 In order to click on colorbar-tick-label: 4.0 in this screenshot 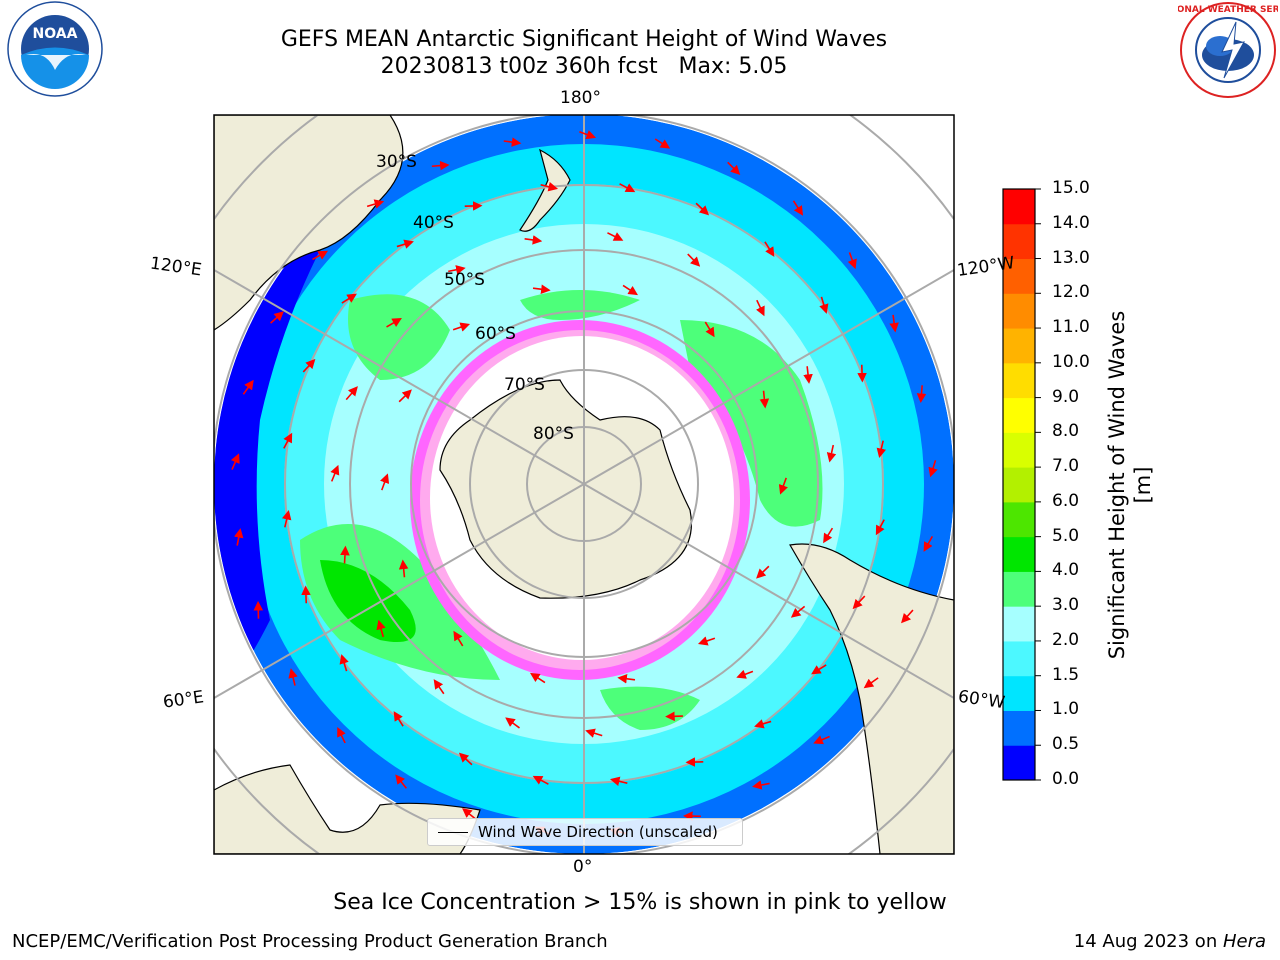, I will do `click(1066, 570)`.